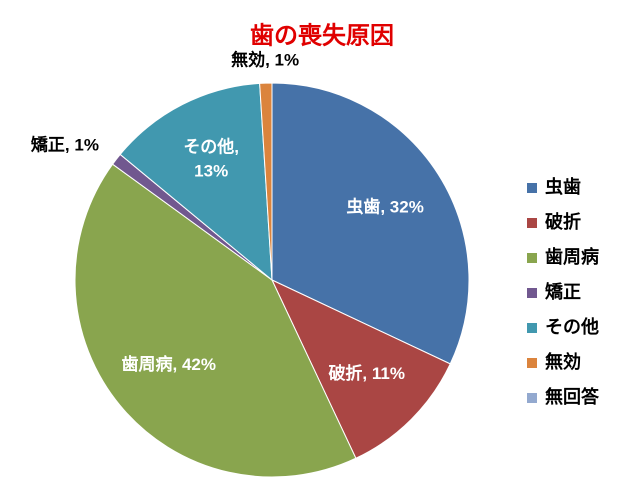 This screenshot has width=639, height=504. What do you see at coordinates (572, 326) in the screenshot?
I see `legend-label: その他` at bounding box center [572, 326].